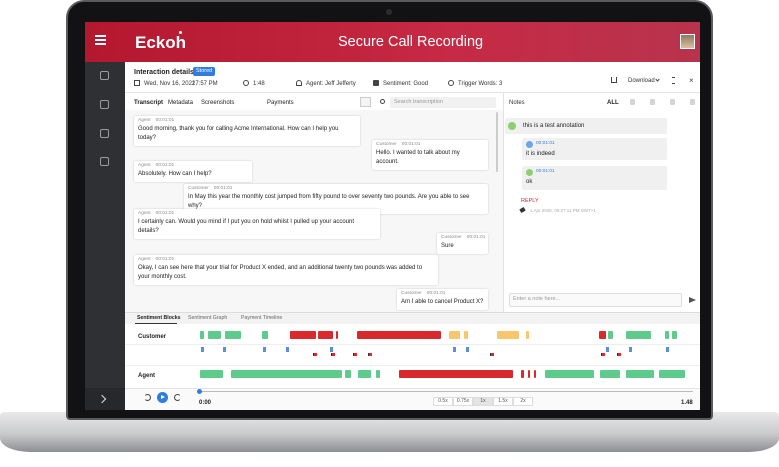 Image resolution: width=779 pixels, height=467 pixels. What do you see at coordinates (262, 318) in the screenshot?
I see `panel-tab: Payment Timeline` at bounding box center [262, 318].